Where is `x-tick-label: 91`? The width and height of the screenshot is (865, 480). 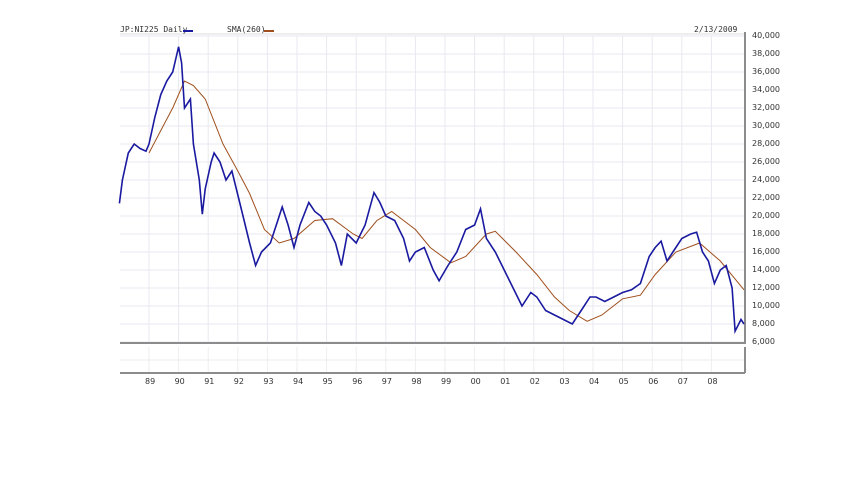
x-tick-label: 91 is located at coordinates (209, 381).